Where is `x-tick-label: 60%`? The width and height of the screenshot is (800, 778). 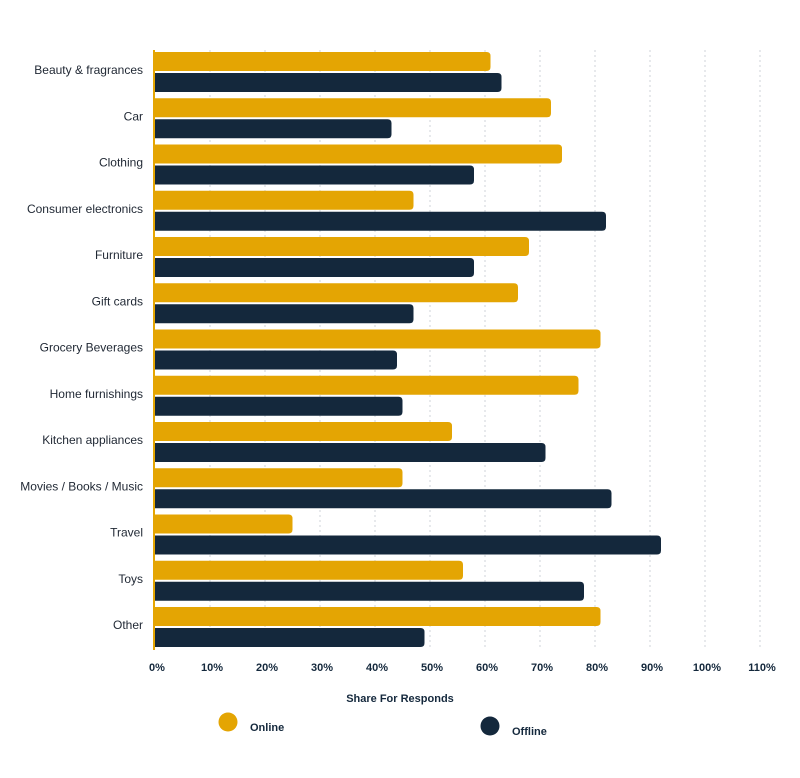
x-tick-label: 60% is located at coordinates (487, 668).